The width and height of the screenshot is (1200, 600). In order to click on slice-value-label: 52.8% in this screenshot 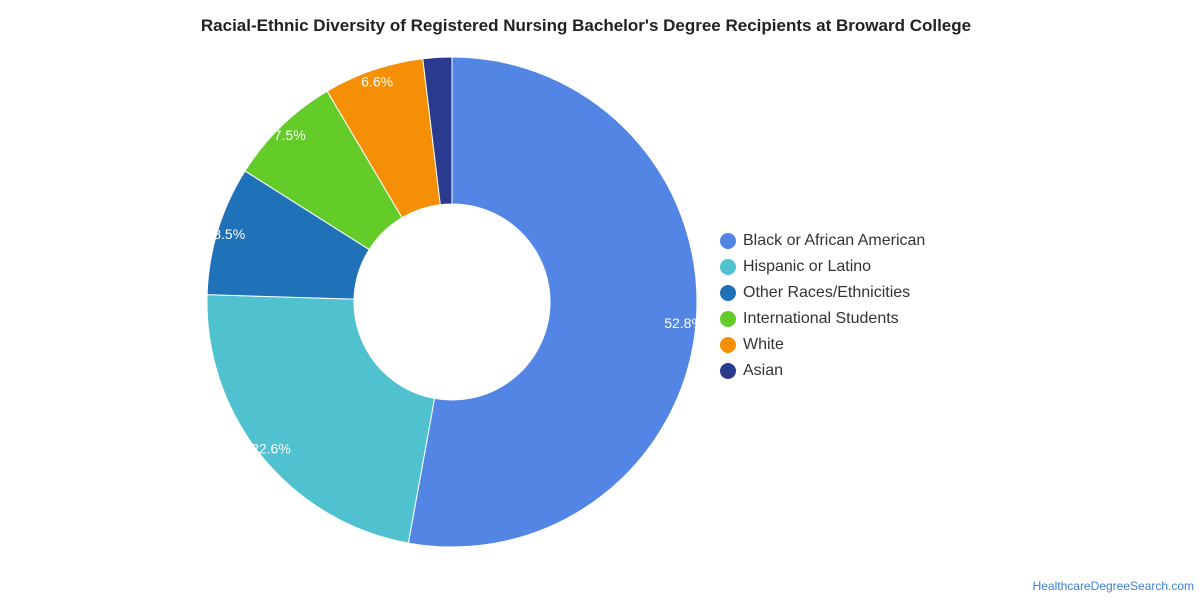, I will do `click(684, 323)`.